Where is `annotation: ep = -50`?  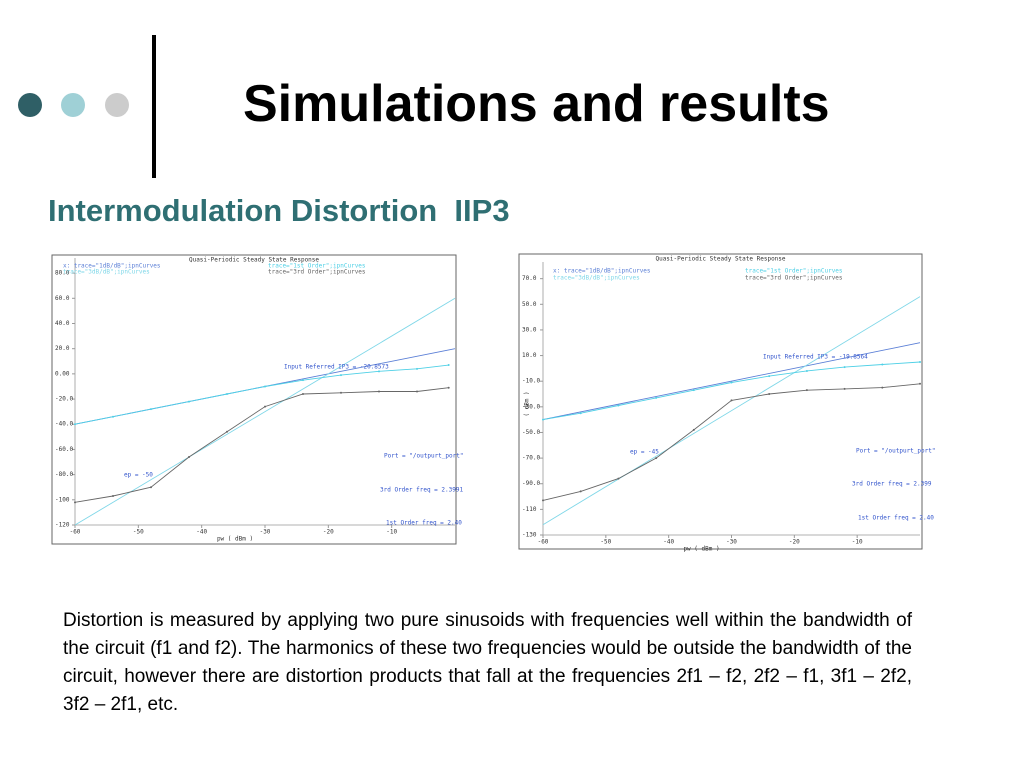 annotation: ep = -50 is located at coordinates (138, 475).